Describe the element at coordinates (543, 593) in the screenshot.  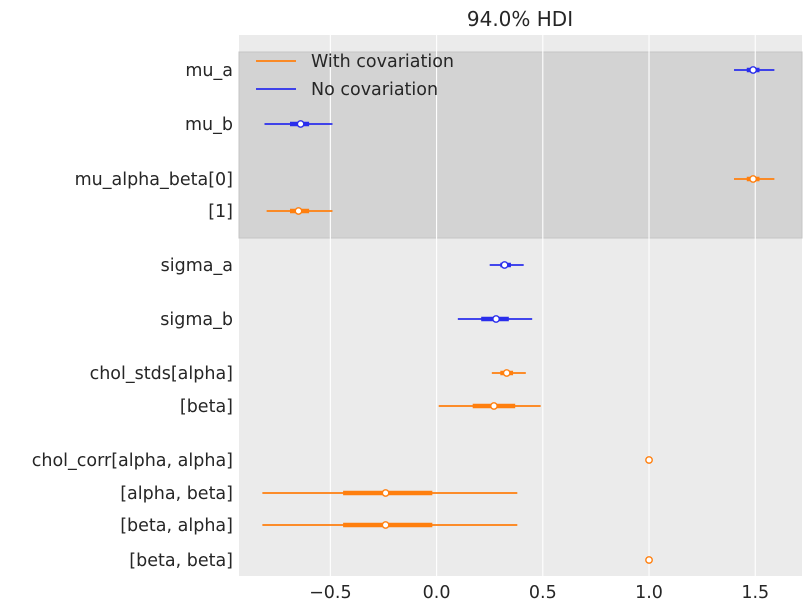
I see `x-tick-label: 0.5` at that location.